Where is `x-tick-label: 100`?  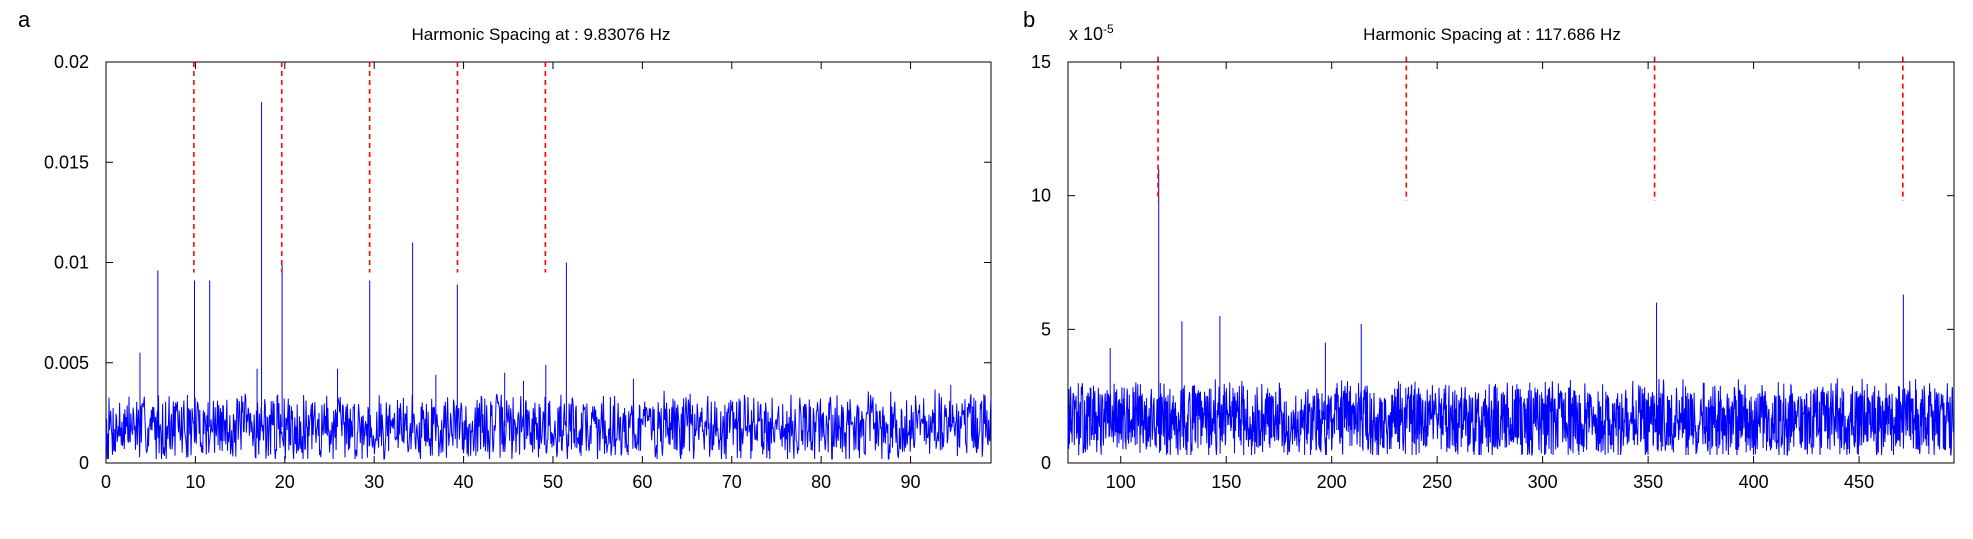 x-tick-label: 100 is located at coordinates (1121, 482).